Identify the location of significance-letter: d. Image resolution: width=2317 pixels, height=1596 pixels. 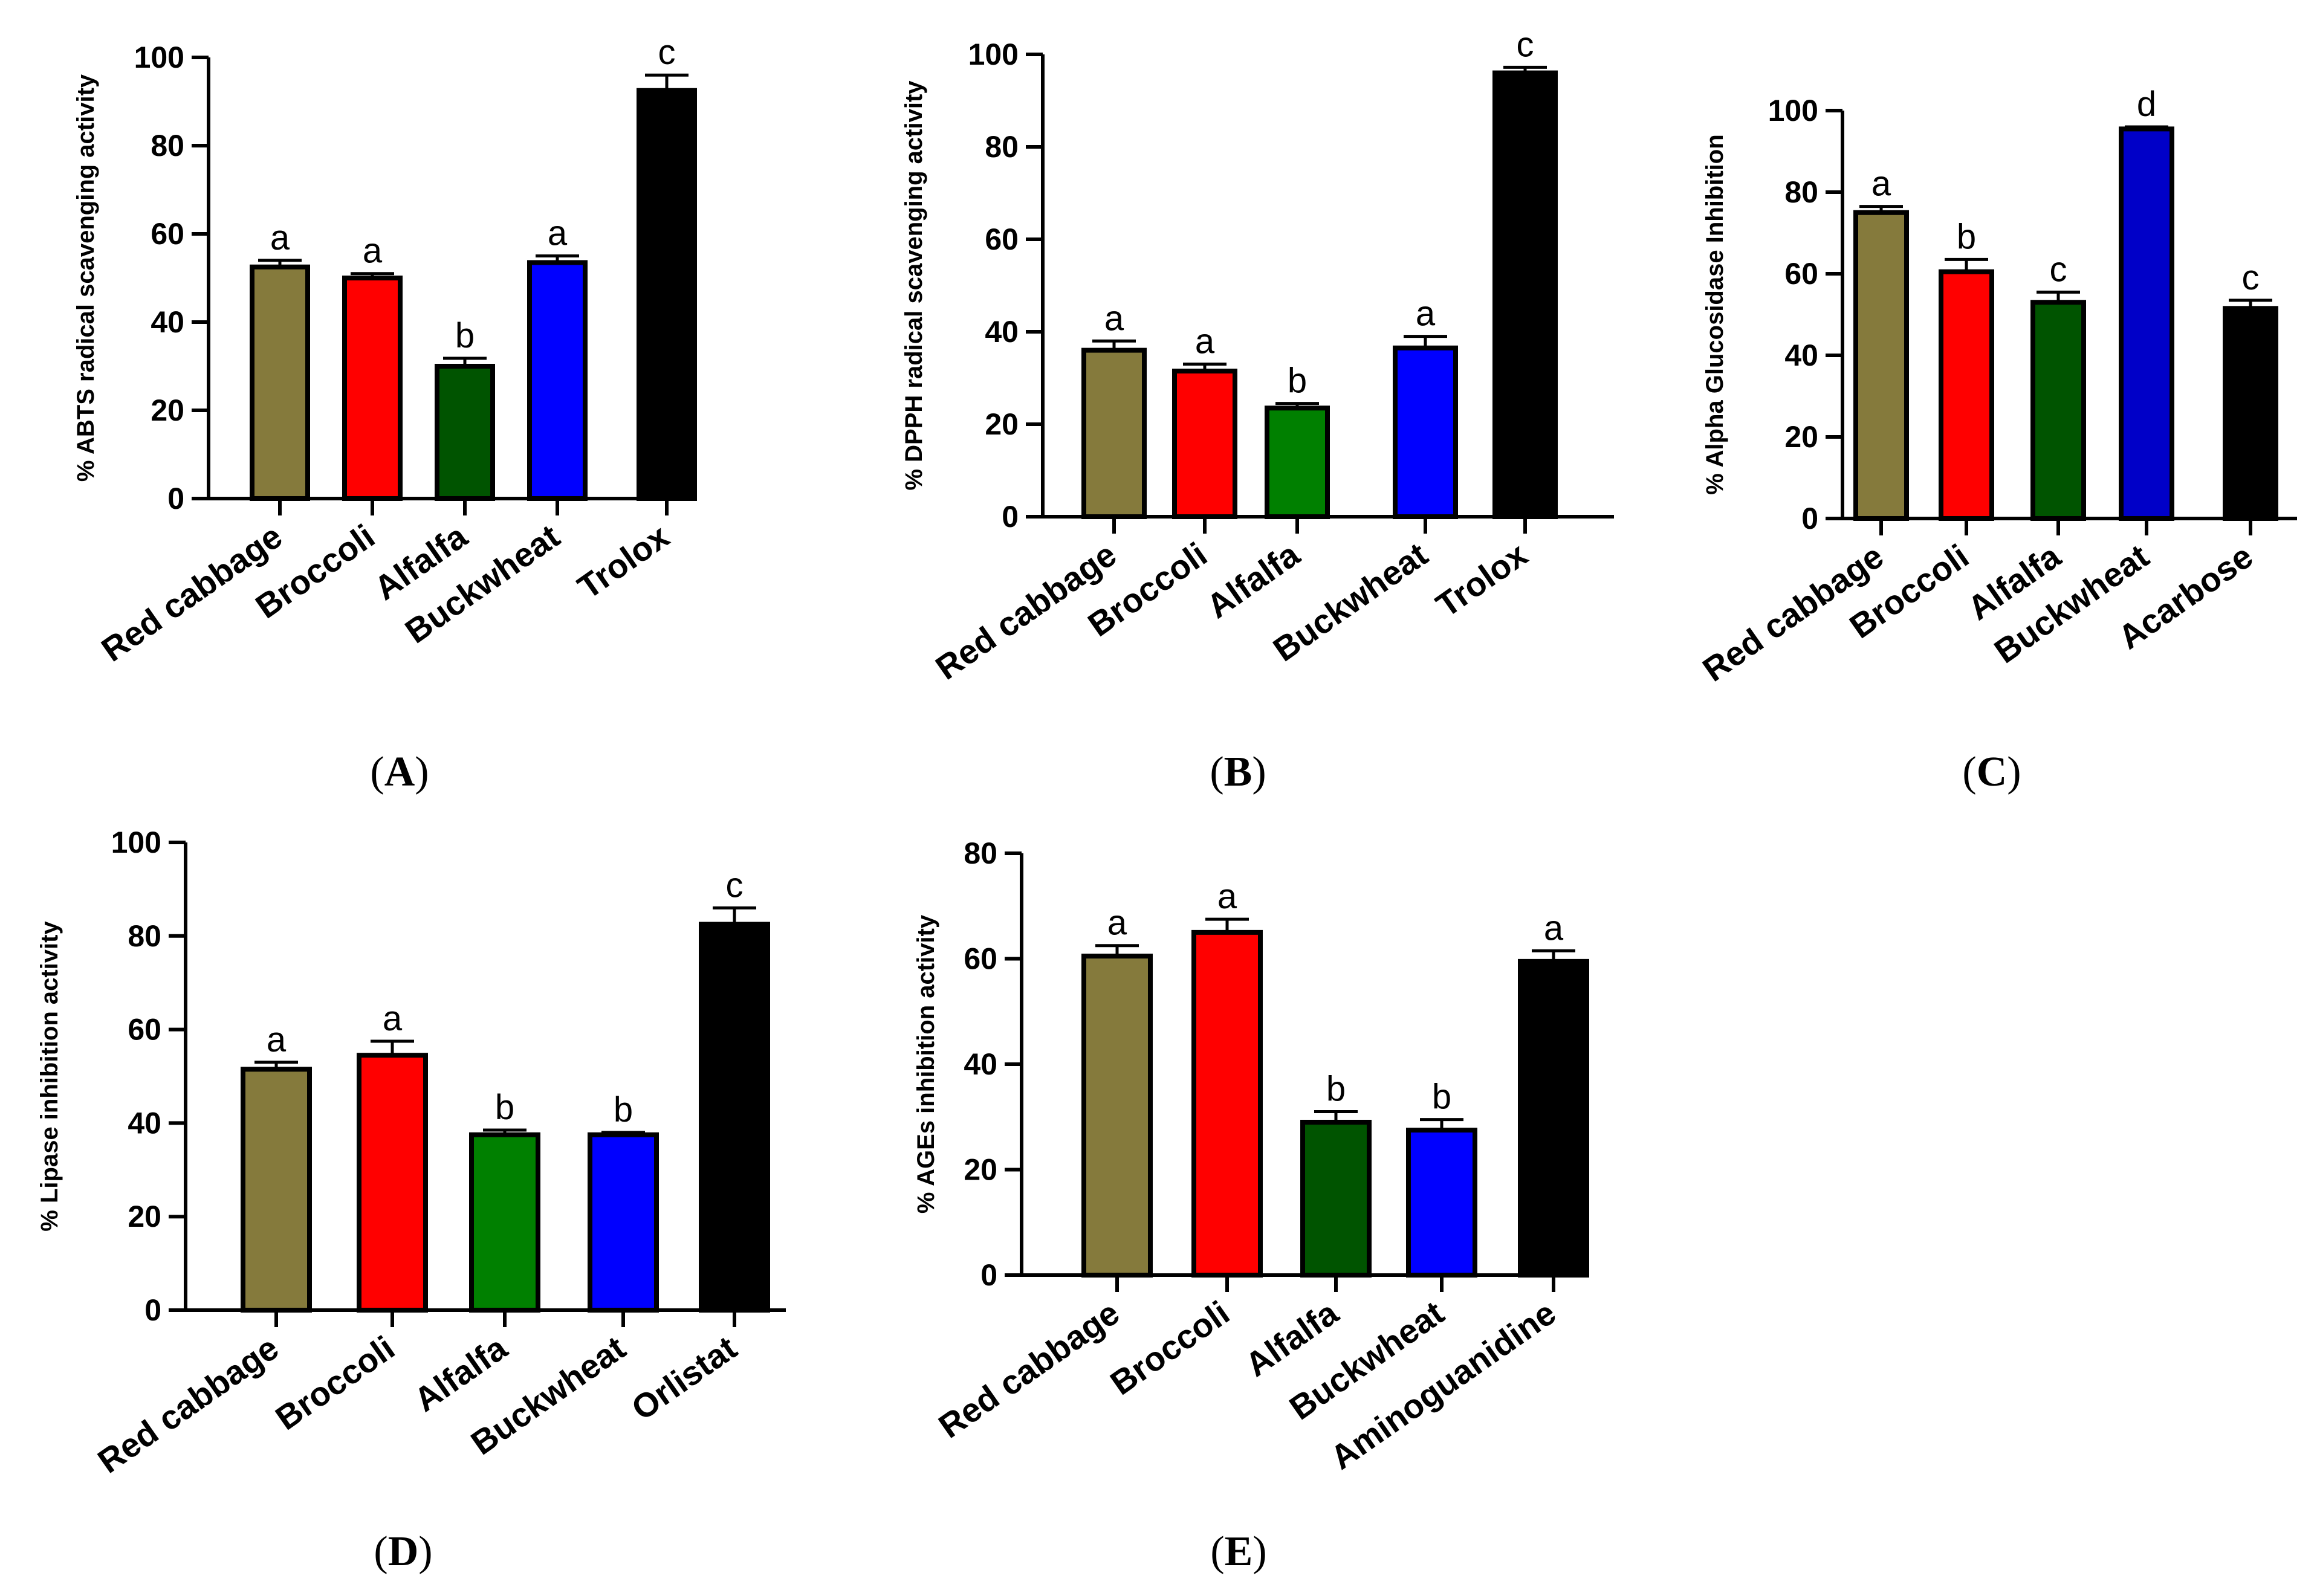
(2146, 104).